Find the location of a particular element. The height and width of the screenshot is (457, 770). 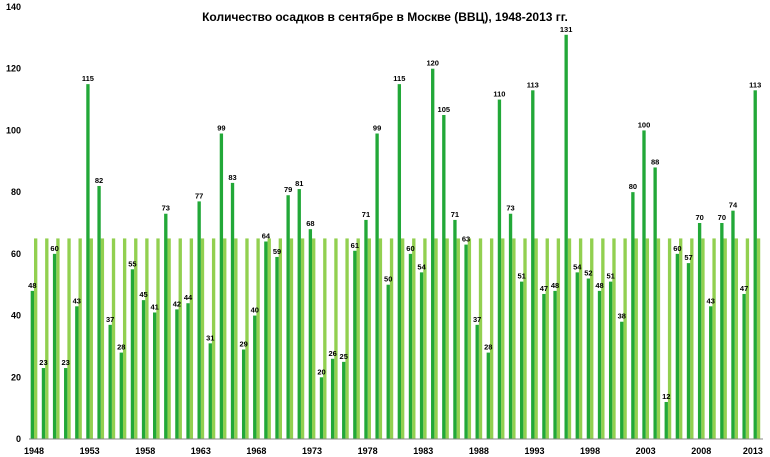

x-tick-label: 1983 is located at coordinates (423, 451).